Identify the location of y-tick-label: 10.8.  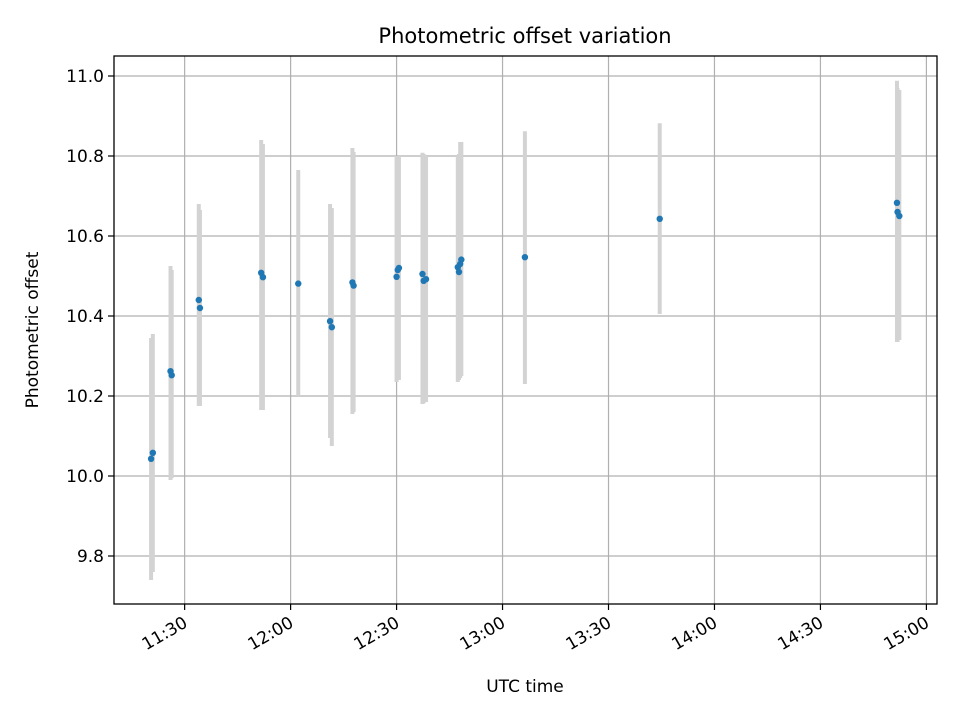
(85, 157).